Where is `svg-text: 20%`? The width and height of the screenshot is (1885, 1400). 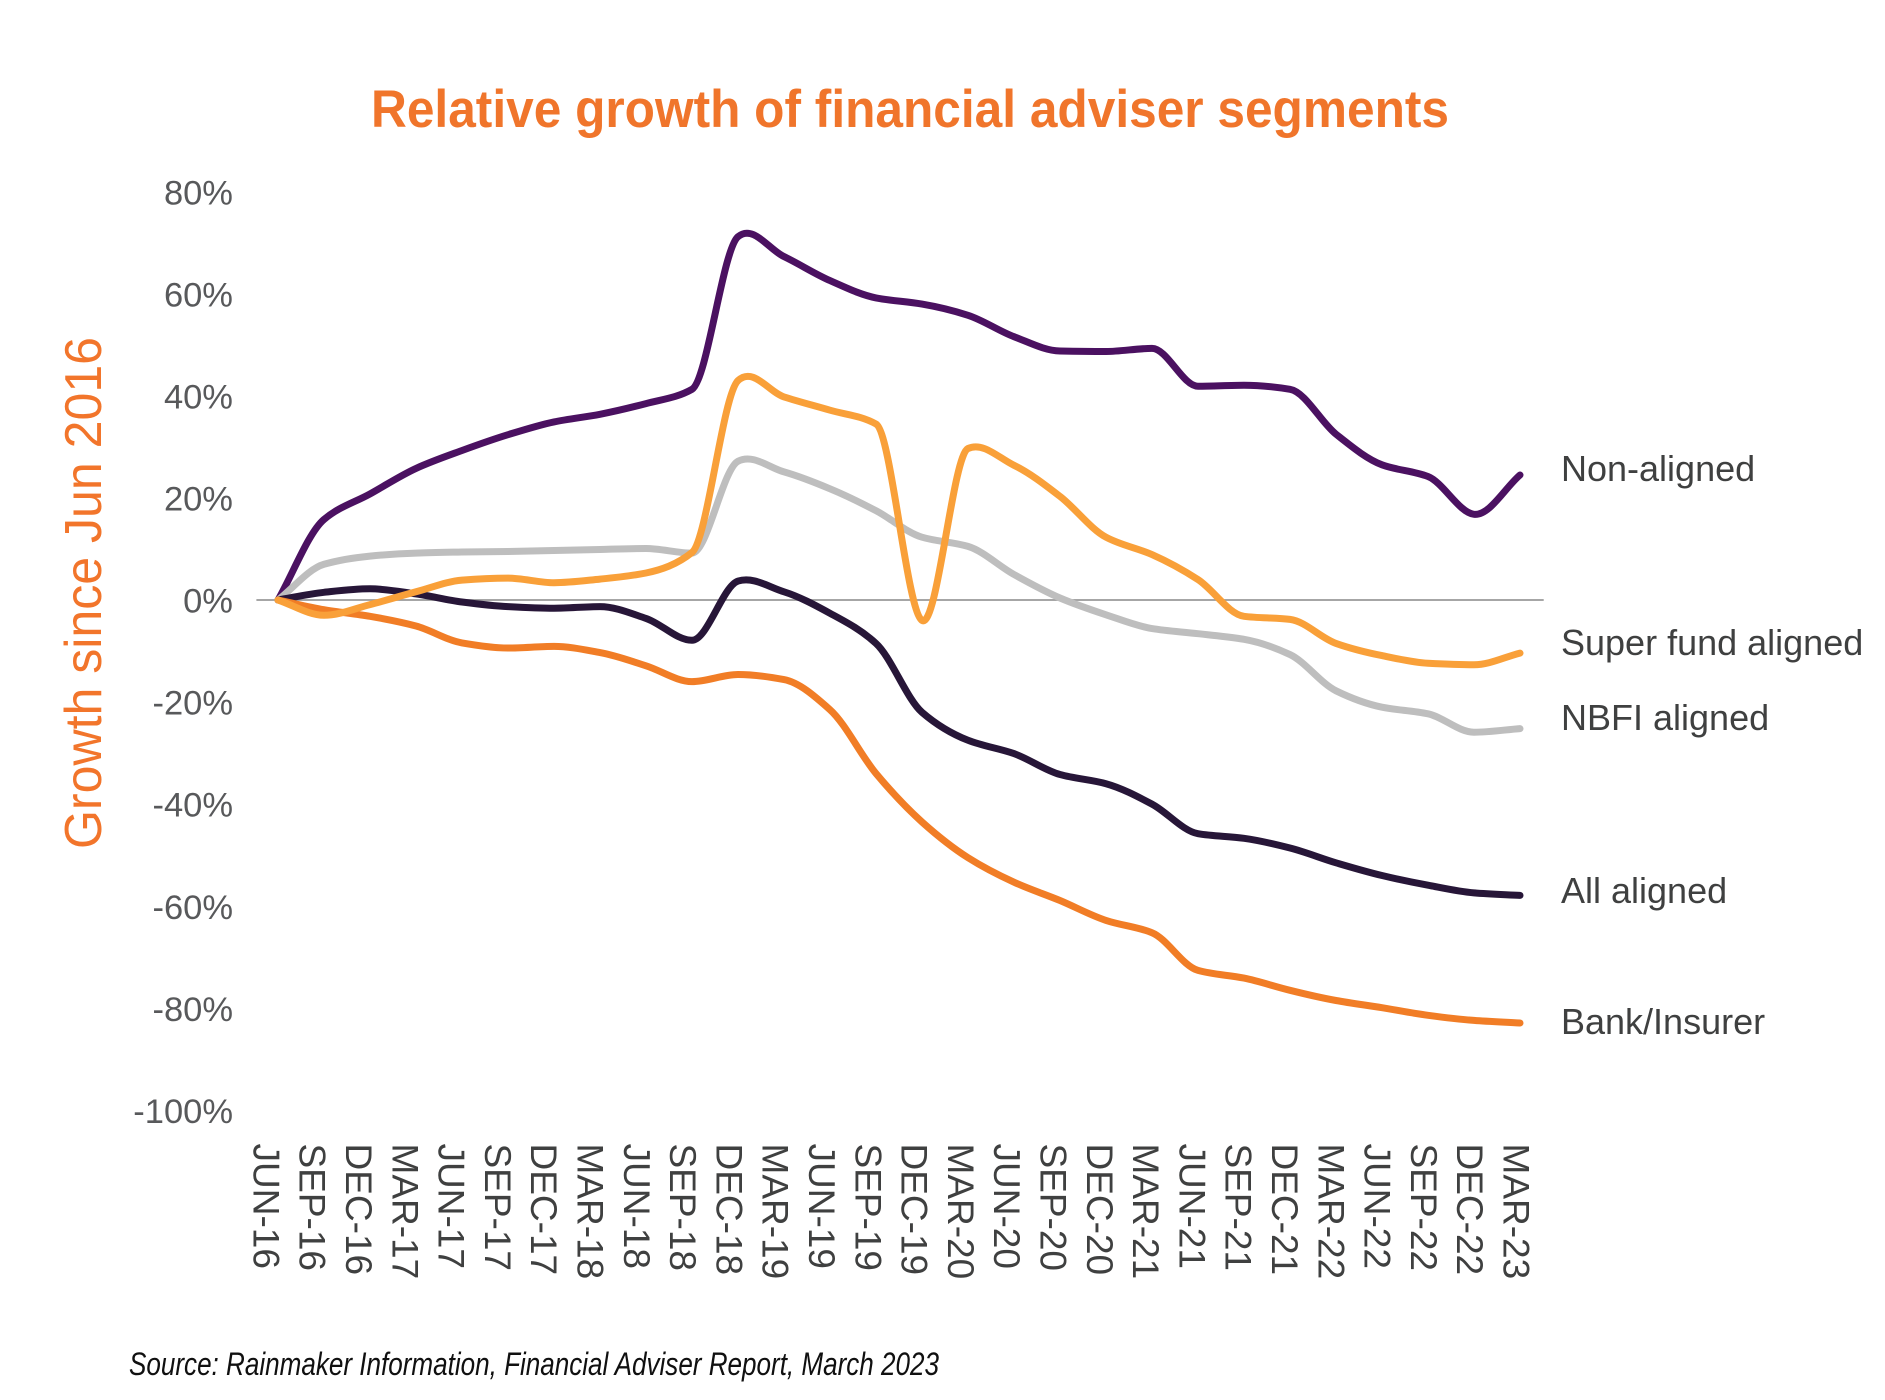 svg-text: 20% is located at coordinates (198, 500).